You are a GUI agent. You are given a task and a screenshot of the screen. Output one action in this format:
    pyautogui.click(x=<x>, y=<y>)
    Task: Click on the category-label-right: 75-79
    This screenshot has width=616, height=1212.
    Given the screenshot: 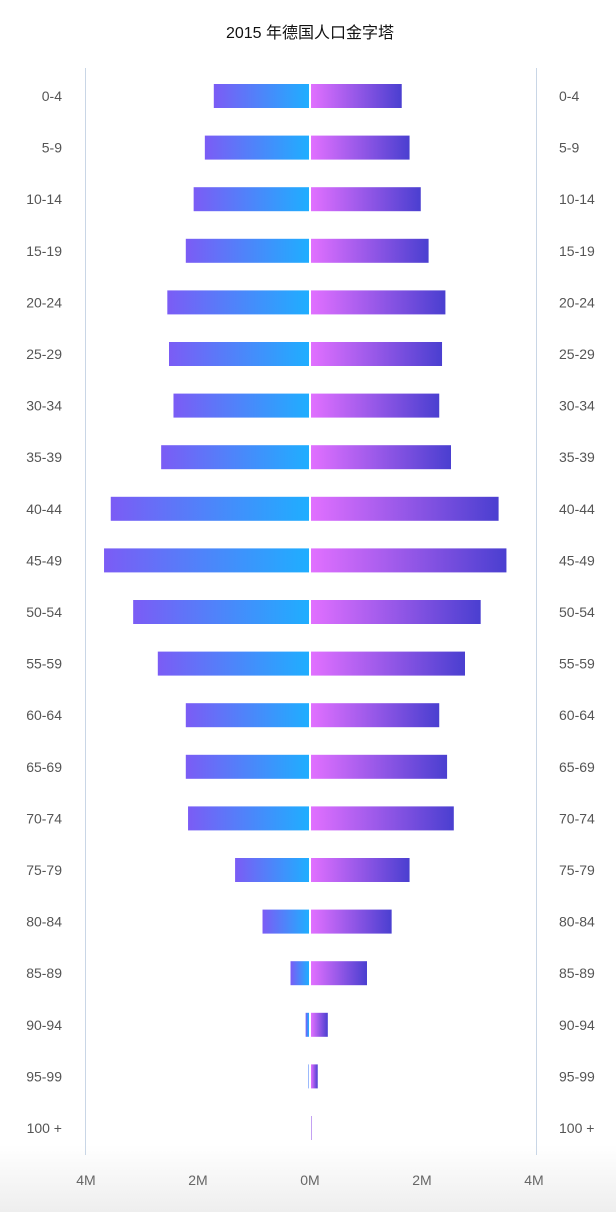 What is the action you would take?
    pyautogui.click(x=577, y=870)
    